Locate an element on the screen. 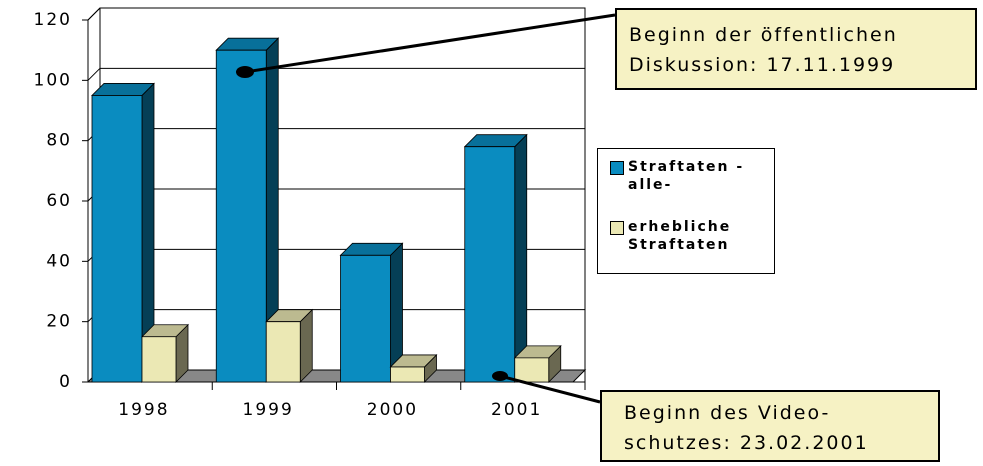 The width and height of the screenshot is (983, 466). y-tick-label: 0 is located at coordinates (65, 382).